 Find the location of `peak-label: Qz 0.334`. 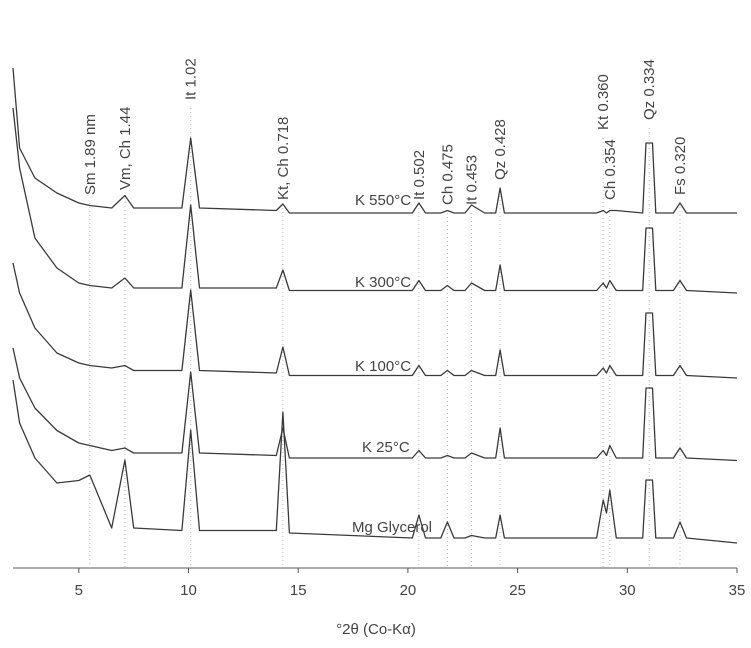

peak-label: Qz 0.334 is located at coordinates (649, 89).